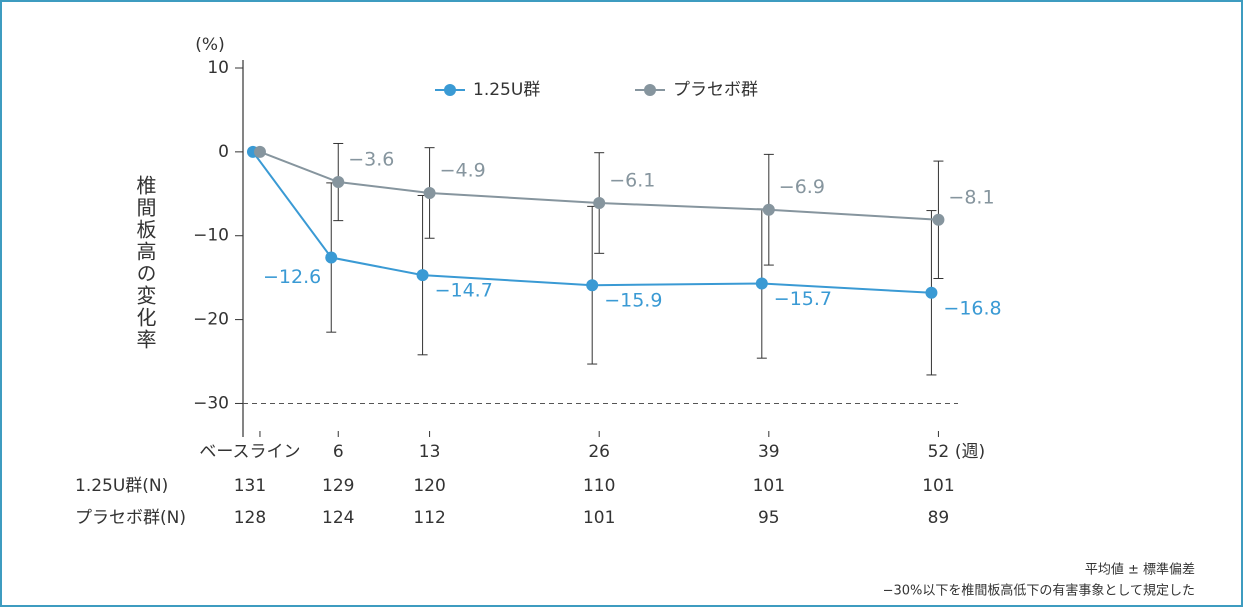  Describe the element at coordinates (971, 197) in the screenshot. I see `data-label: −8.1` at that location.